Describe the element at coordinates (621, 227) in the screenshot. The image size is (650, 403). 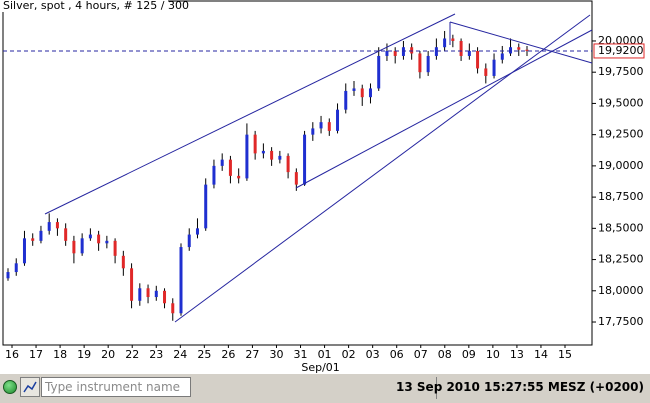
I see `y-tick-label: 18,5000` at that location.